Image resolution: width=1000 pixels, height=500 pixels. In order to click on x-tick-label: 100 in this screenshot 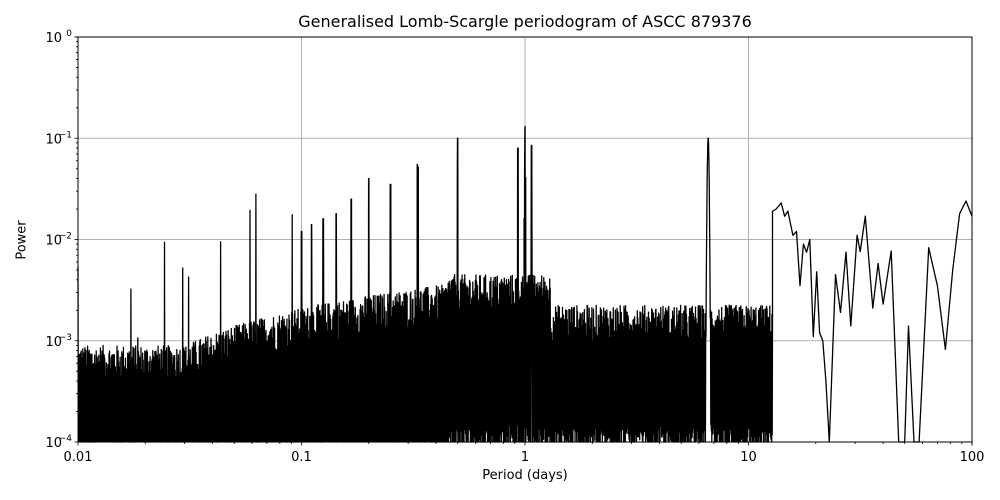, I will do `click(972, 457)`.